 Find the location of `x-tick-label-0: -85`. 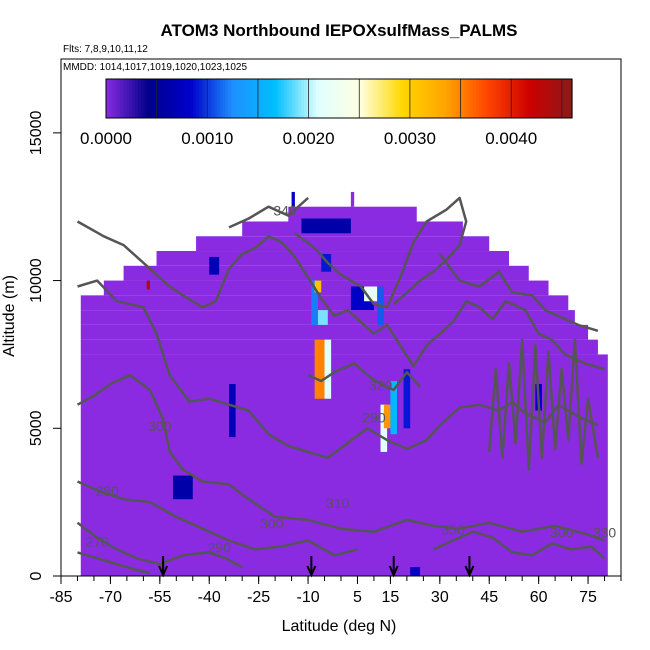

x-tick-label-0: -85 is located at coordinates (60, 597).